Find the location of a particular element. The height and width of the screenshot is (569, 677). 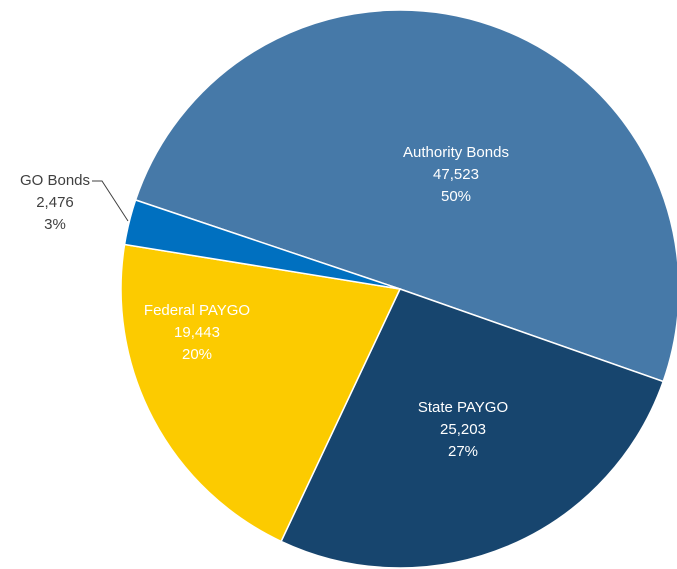

percent-label: 3% is located at coordinates (55, 224).